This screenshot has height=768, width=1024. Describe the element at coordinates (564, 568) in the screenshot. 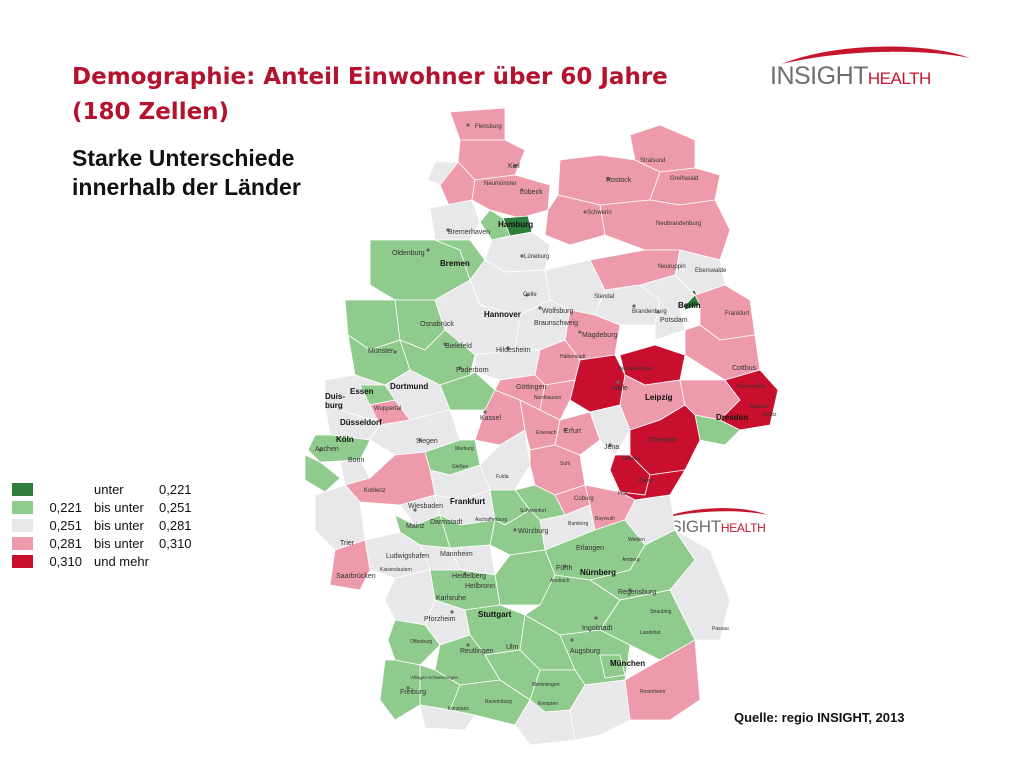

I see `city-fuerth: Fürth` at that location.